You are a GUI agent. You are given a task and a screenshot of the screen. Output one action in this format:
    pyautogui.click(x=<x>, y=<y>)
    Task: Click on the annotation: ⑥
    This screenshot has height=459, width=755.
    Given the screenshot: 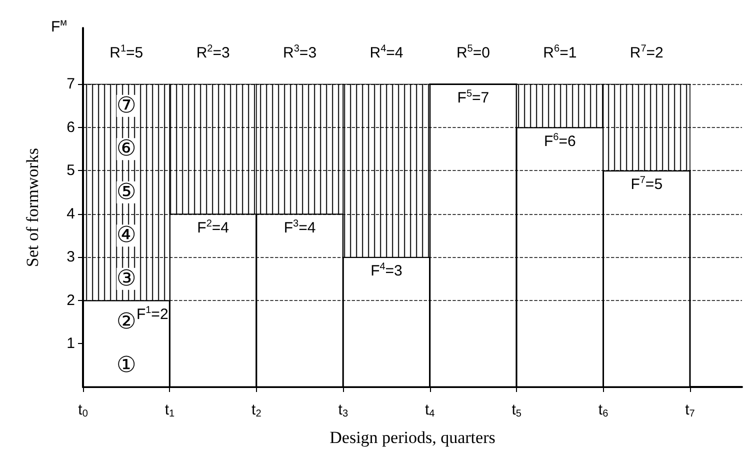 What is the action you would take?
    pyautogui.click(x=126, y=149)
    